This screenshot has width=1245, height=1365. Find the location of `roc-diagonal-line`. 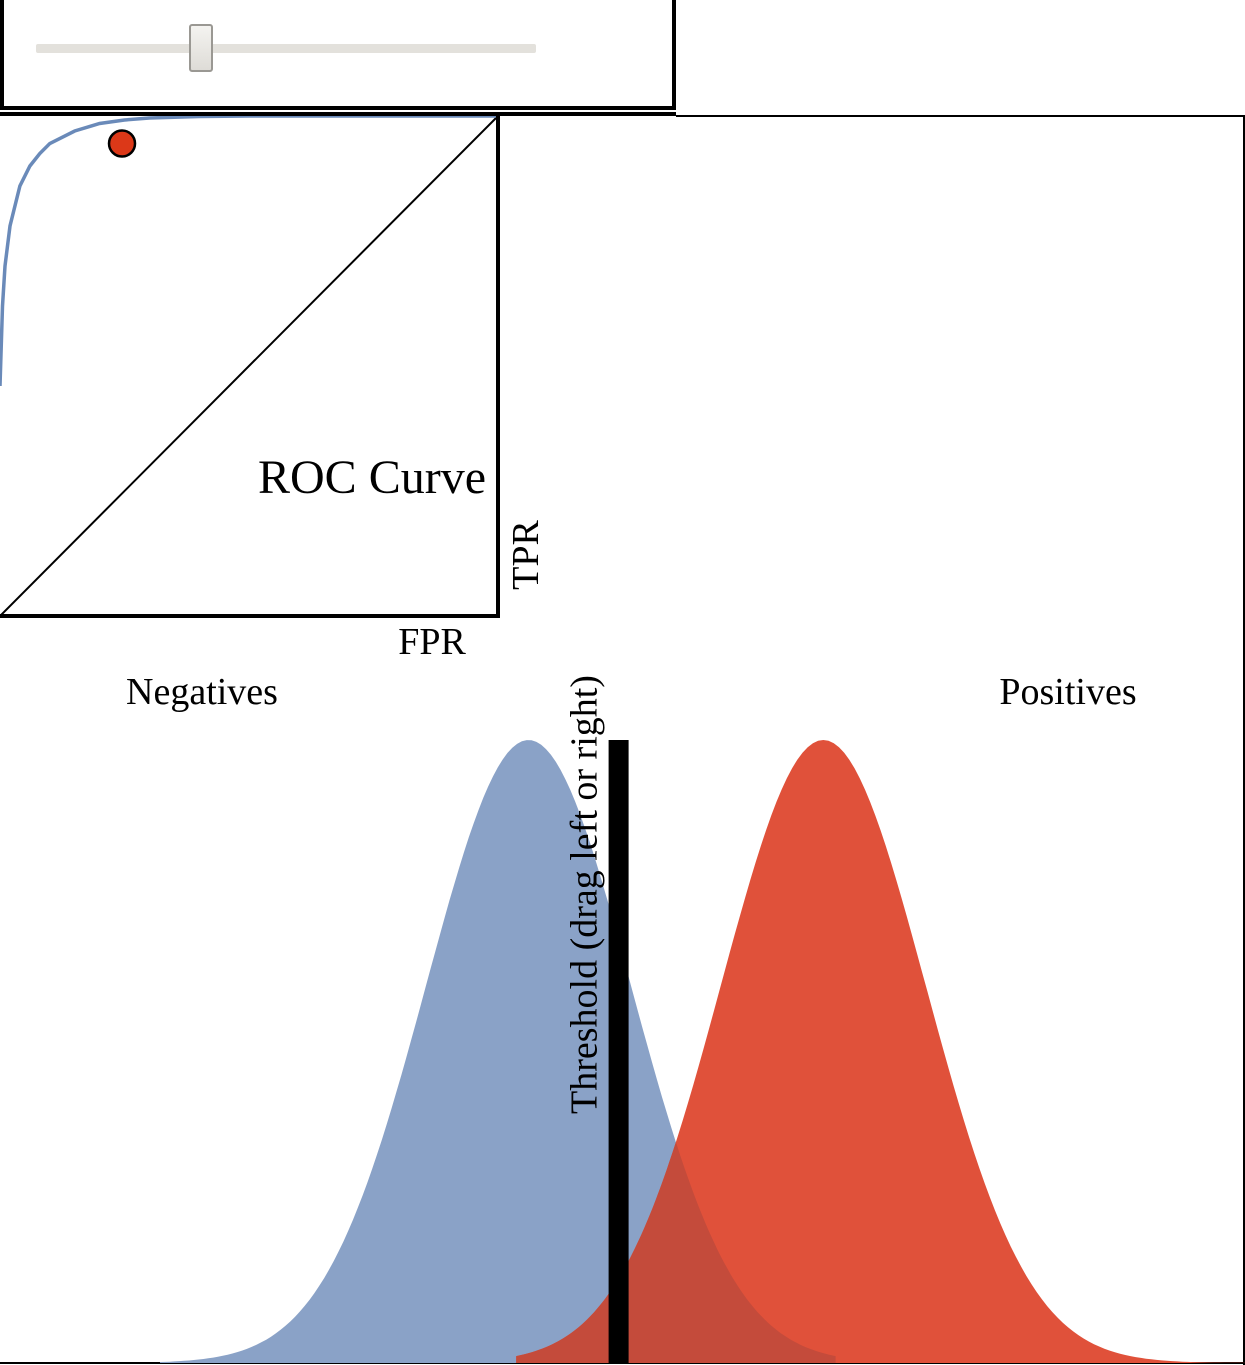

roc-diagonal-line is located at coordinates (249, 366).